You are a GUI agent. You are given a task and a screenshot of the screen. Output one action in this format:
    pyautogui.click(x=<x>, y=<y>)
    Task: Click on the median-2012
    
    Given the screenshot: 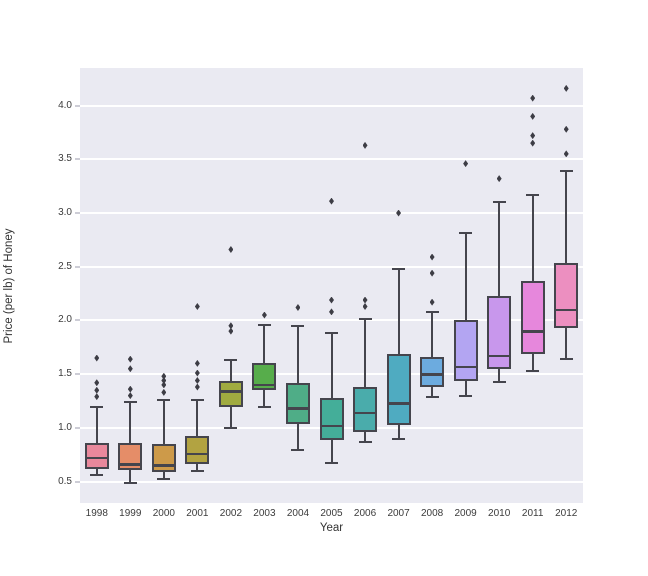 What is the action you would take?
    pyautogui.click(x=566, y=310)
    